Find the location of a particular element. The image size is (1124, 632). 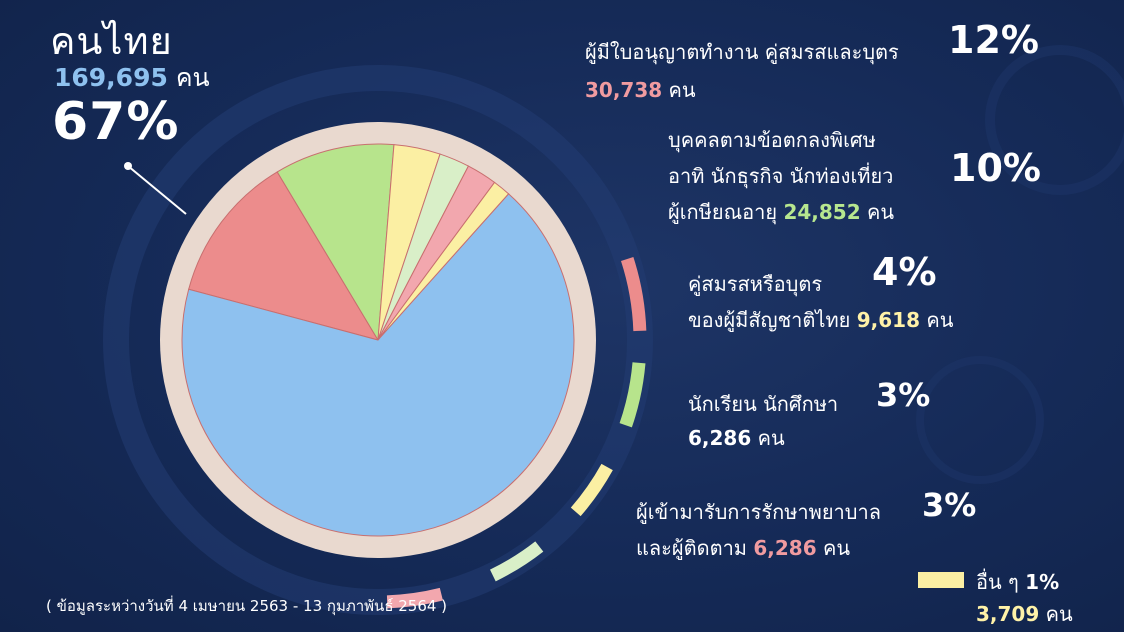

others-count-line: 3,709 คน is located at coordinates (1024, 614).